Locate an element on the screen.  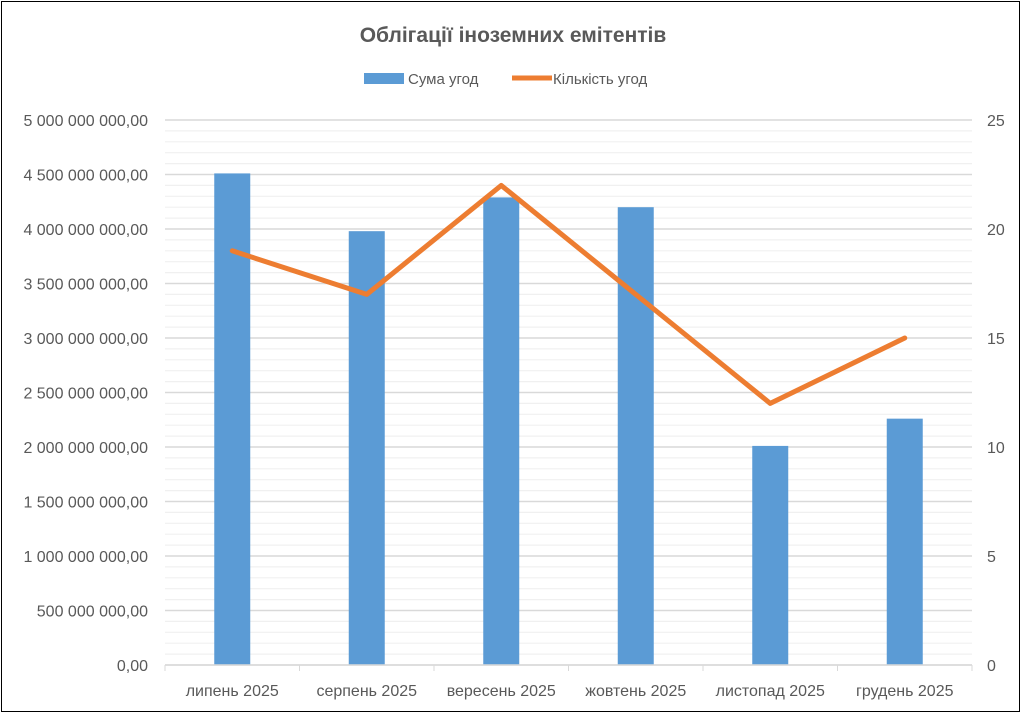
y-right-tick-label: 10 is located at coordinates (996, 448).